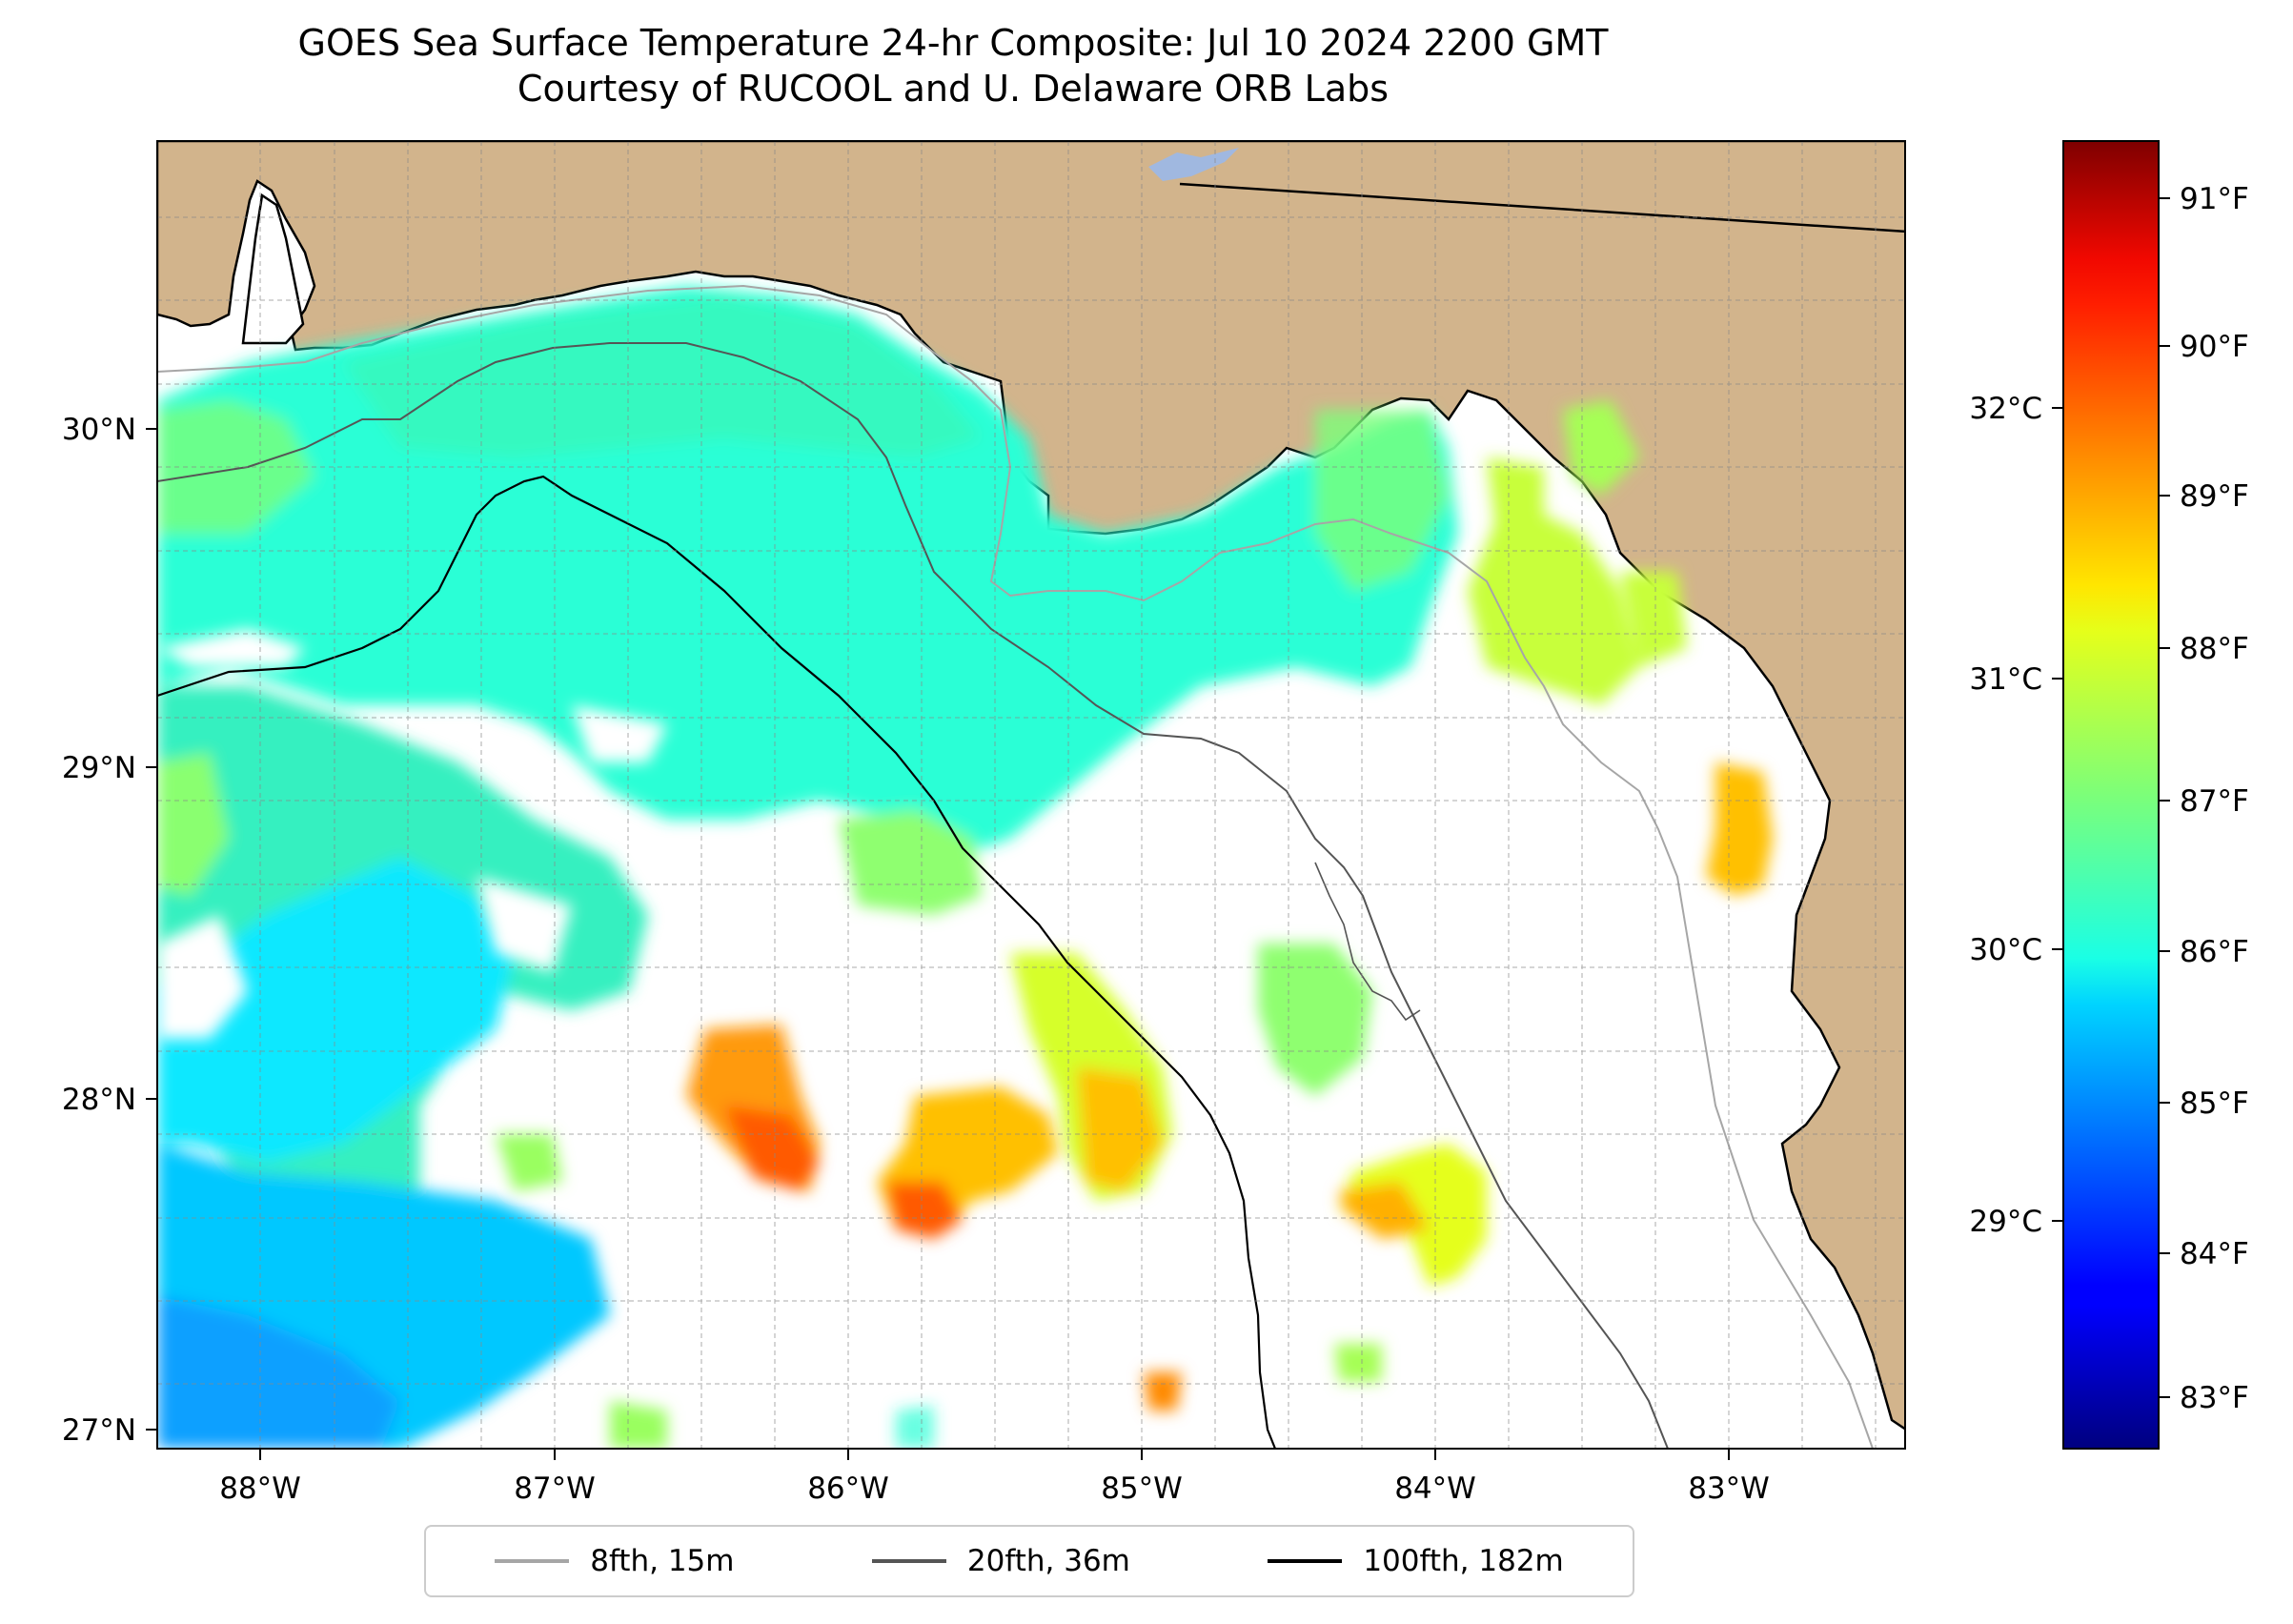 This screenshot has height=1624, width=2293. Describe the element at coordinates (99, 930) in the screenshot. I see `latitude-labels: 27°N 28°N 29°N 30°N` at that location.